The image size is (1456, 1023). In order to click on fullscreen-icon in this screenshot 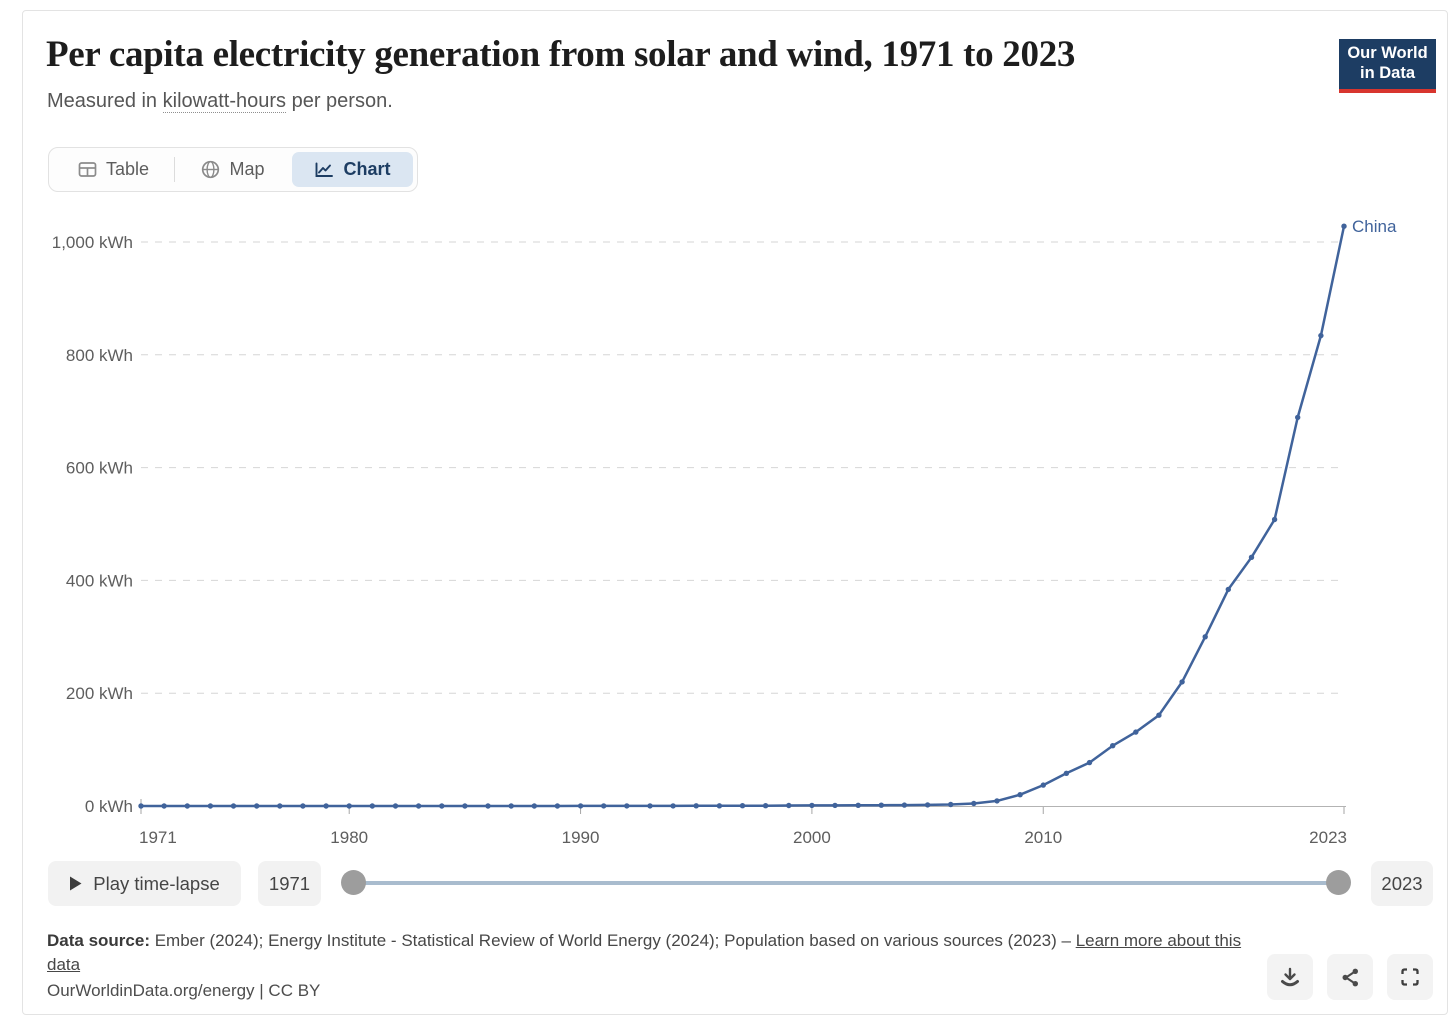, I will do `click(1410, 977)`.